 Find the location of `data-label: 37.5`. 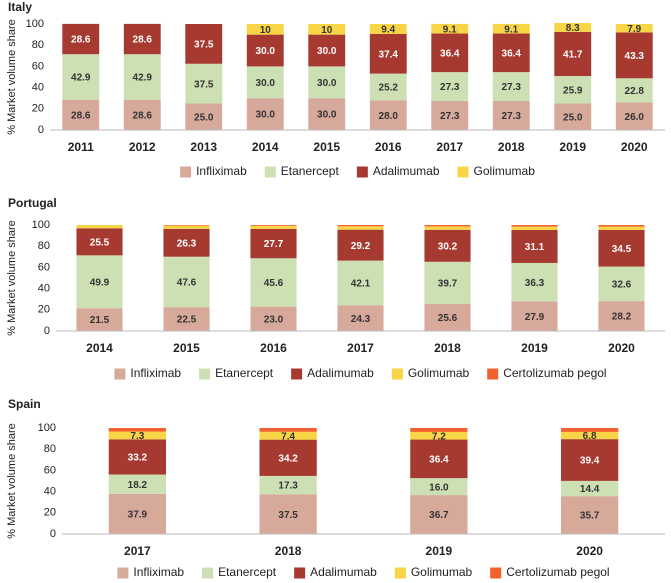

data-label: 37.5 is located at coordinates (288, 515).